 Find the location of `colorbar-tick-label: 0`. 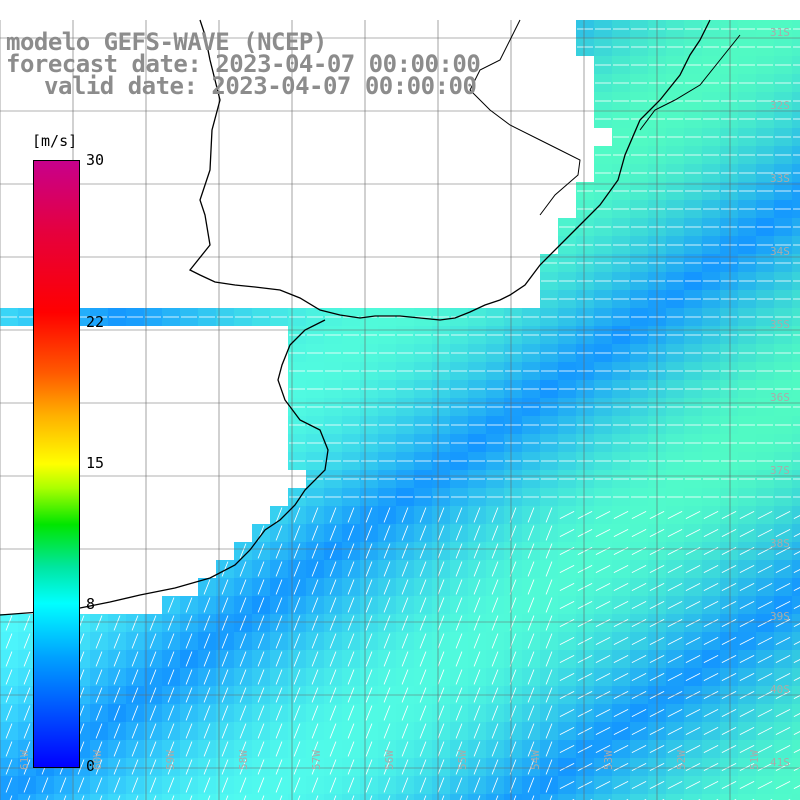

colorbar-tick-label: 0 is located at coordinates (91, 766).